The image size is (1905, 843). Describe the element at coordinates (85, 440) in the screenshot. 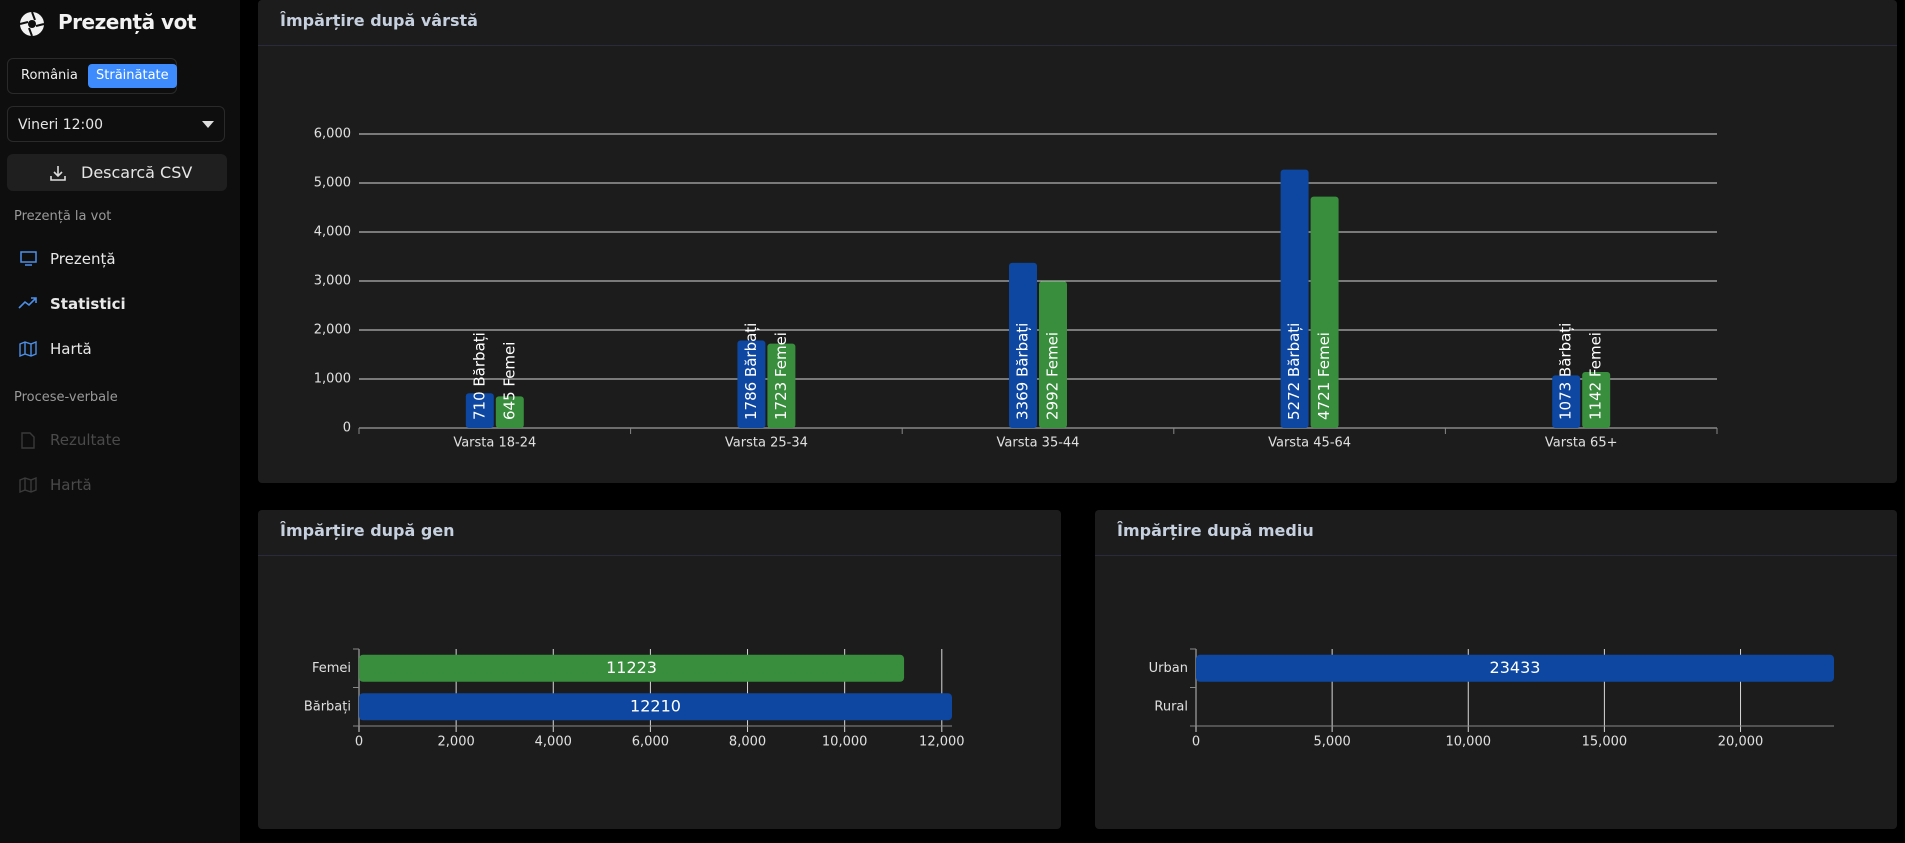

I see `nav-item-disabled: Rezultate` at that location.